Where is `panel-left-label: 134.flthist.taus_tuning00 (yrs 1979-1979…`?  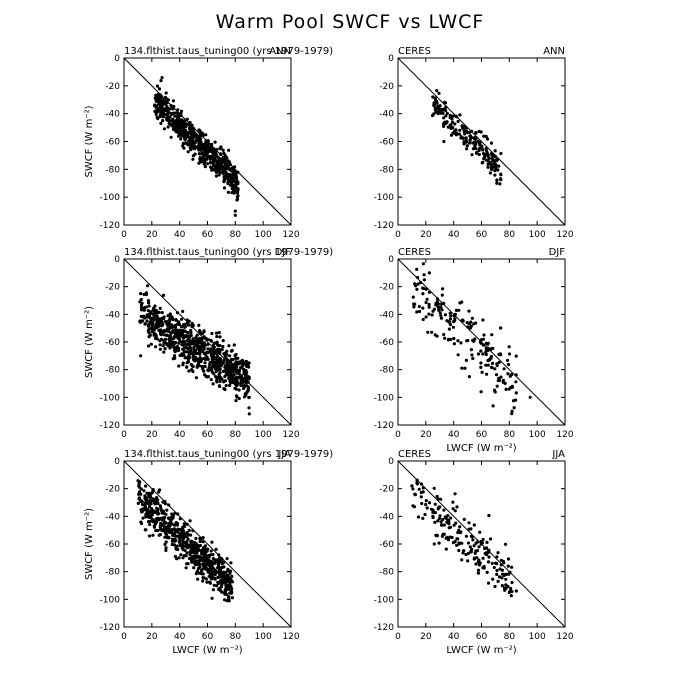
panel-left-label: 134.flthist.taus_tuning00 (yrs 1979-1979… is located at coordinates (228, 252).